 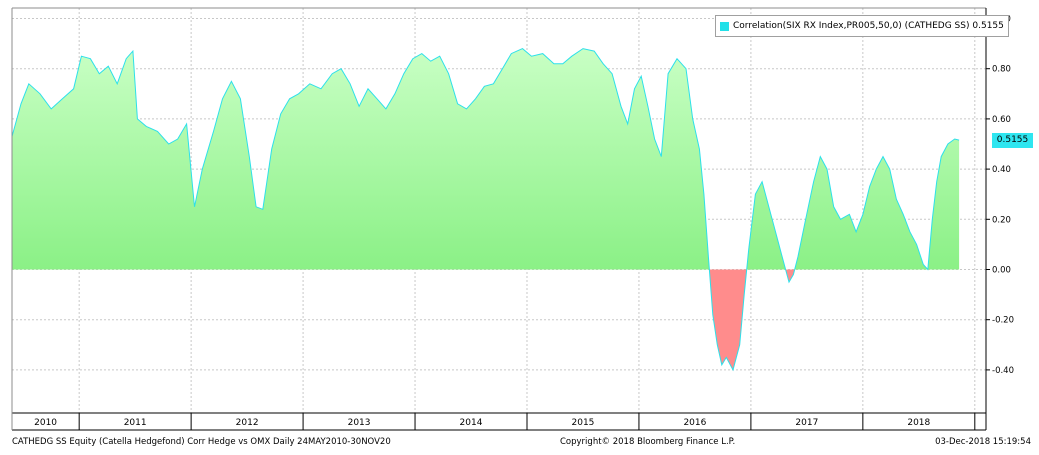 I want to click on legend-swatch, so click(x=724, y=26).